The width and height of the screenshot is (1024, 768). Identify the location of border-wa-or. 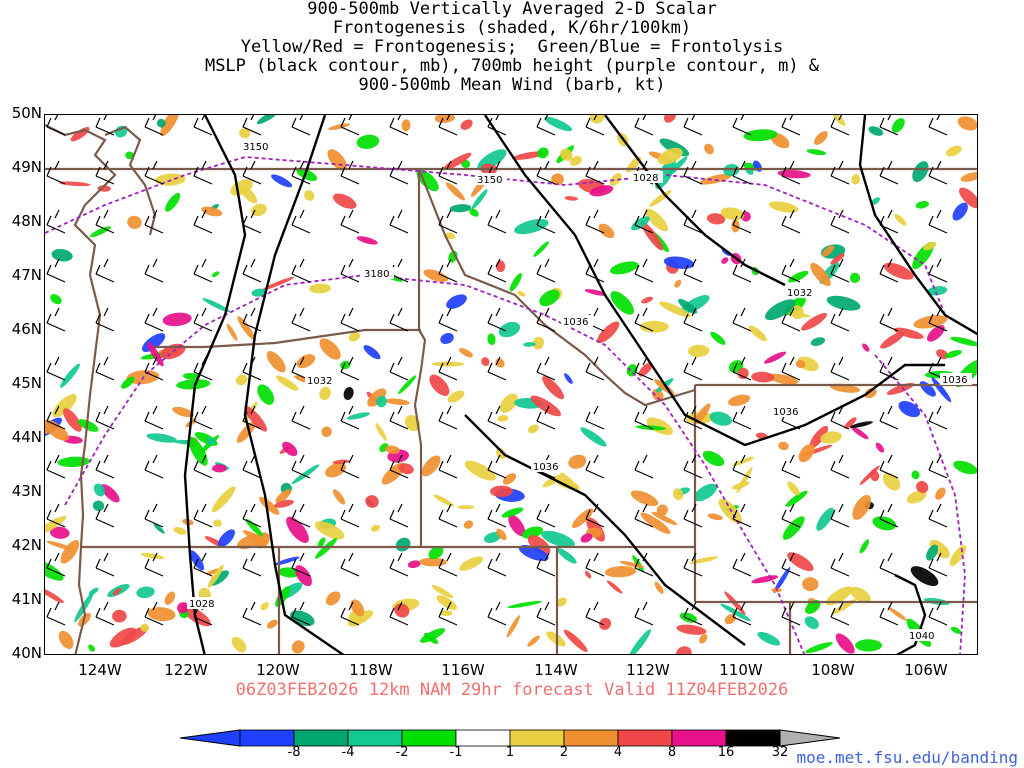
(288, 338).